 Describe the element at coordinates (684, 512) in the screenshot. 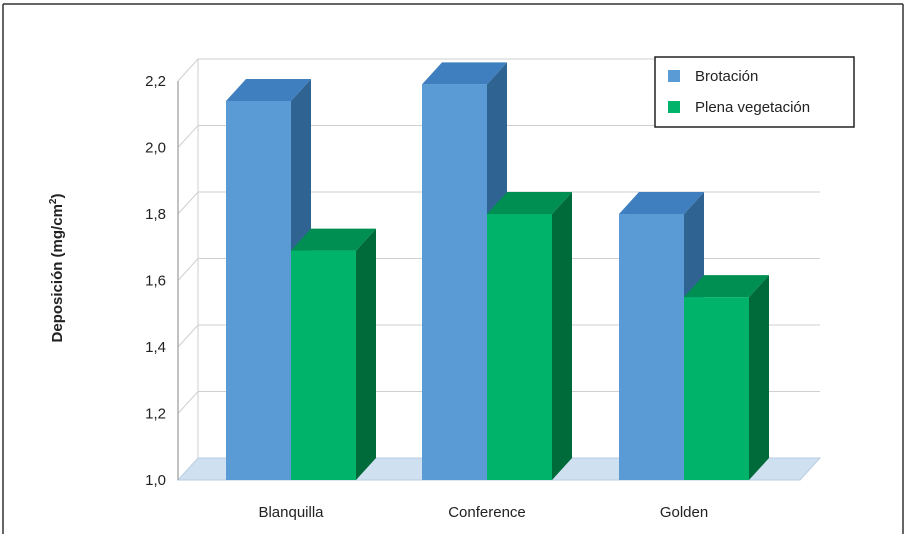

I see `x-tick-label: Golden` at that location.